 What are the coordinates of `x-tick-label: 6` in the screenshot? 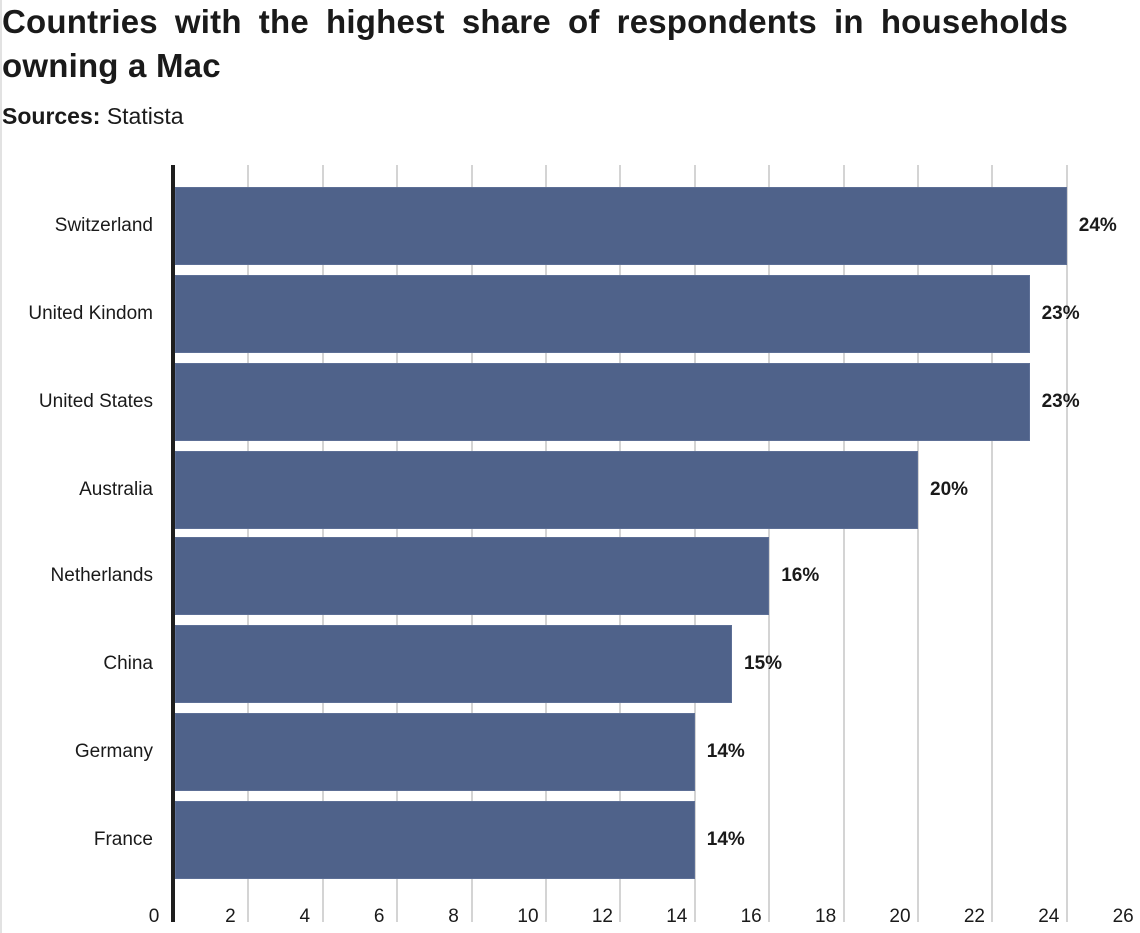 It's located at (379, 916).